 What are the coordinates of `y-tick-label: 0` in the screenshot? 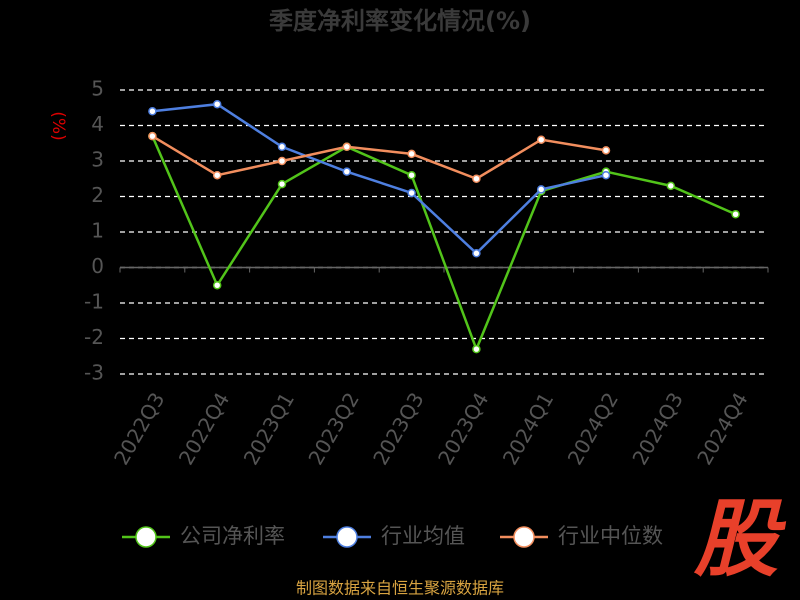 It's located at (97, 266).